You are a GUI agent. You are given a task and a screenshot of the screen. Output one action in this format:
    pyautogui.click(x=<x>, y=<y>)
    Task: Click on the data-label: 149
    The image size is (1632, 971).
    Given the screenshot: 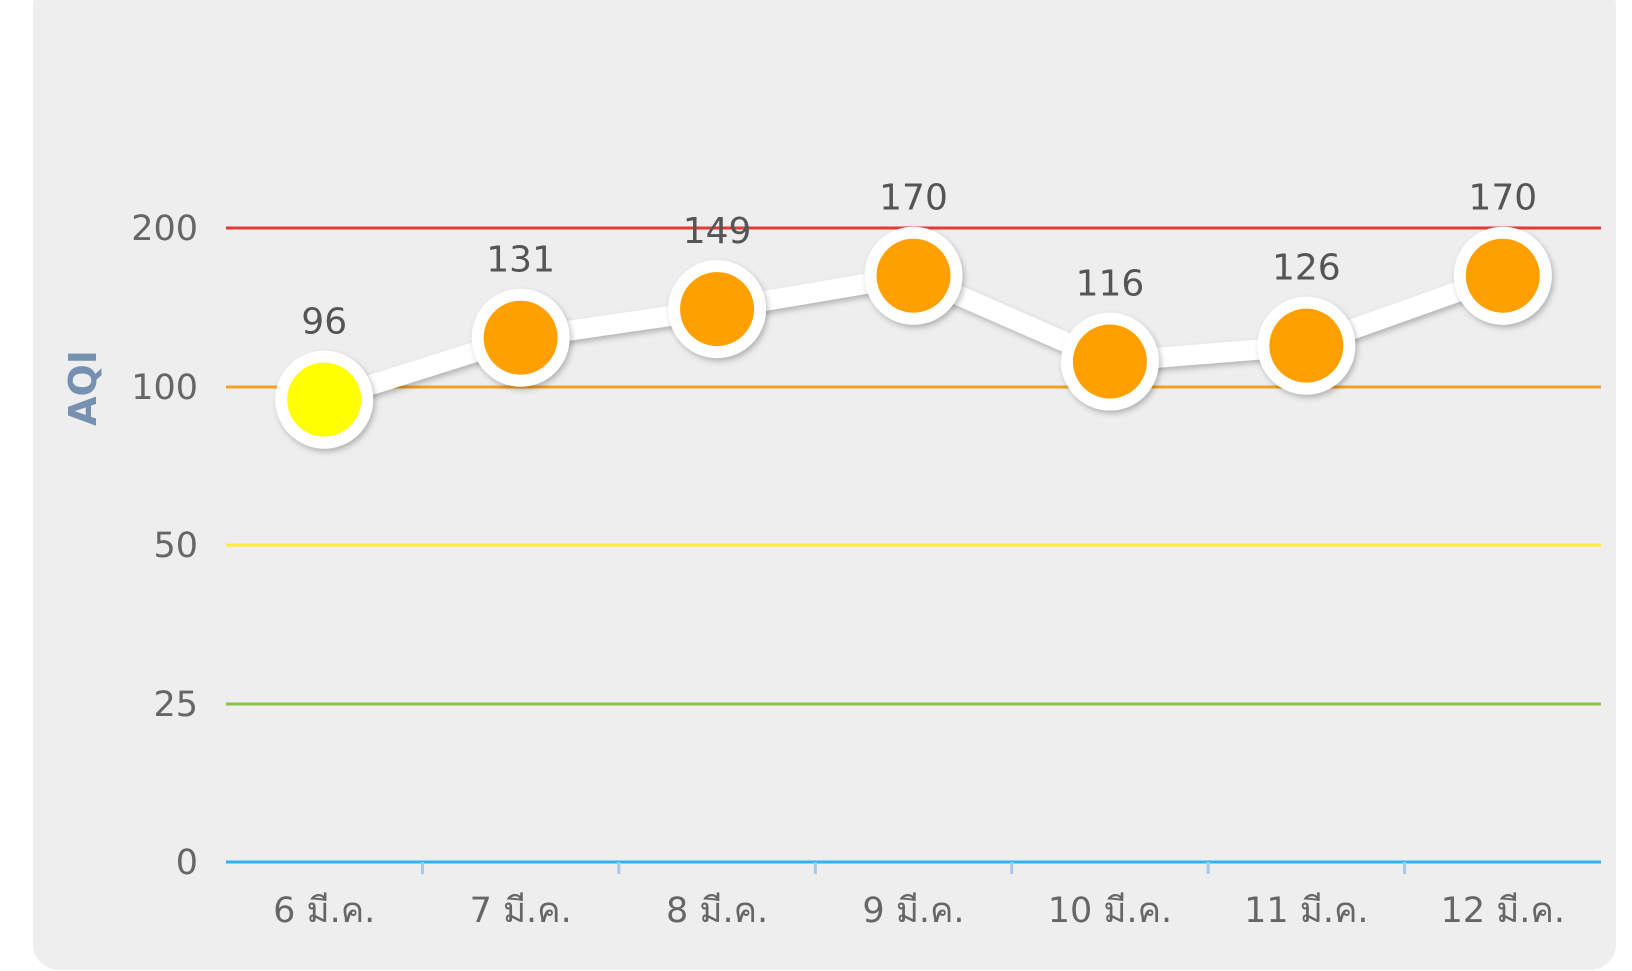 What is the action you would take?
    pyautogui.click(x=717, y=231)
    